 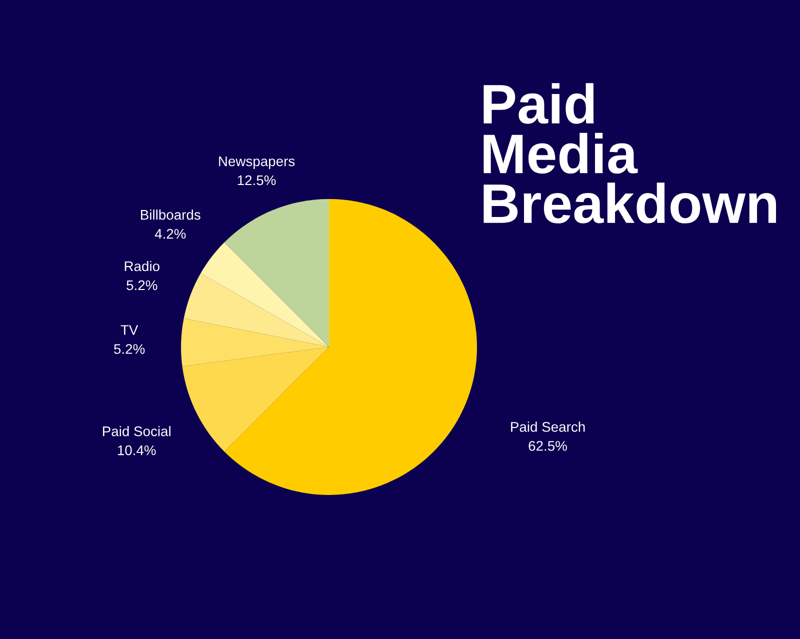 What do you see at coordinates (548, 427) in the screenshot?
I see `slice-label: Paid Search` at bounding box center [548, 427].